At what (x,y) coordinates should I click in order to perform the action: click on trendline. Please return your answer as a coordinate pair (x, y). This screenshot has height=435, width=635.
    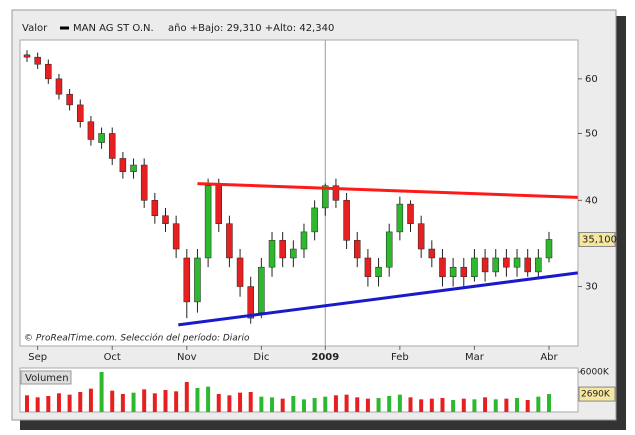
    Looking at the image, I should click on (387, 190).